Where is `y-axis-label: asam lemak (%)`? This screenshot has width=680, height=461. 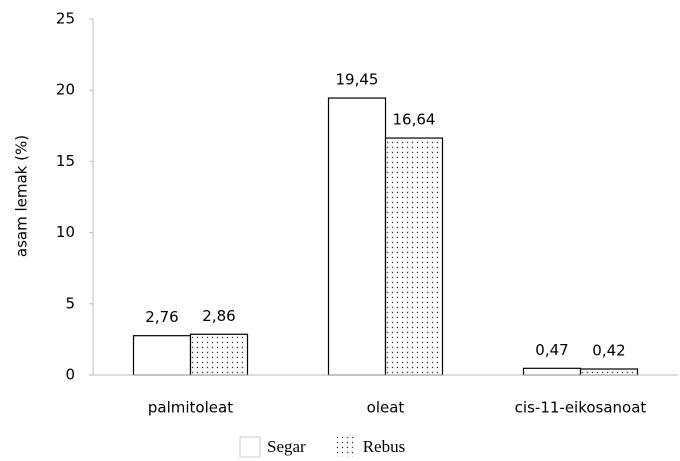 y-axis-label: asam lemak (%) is located at coordinates (22, 196).